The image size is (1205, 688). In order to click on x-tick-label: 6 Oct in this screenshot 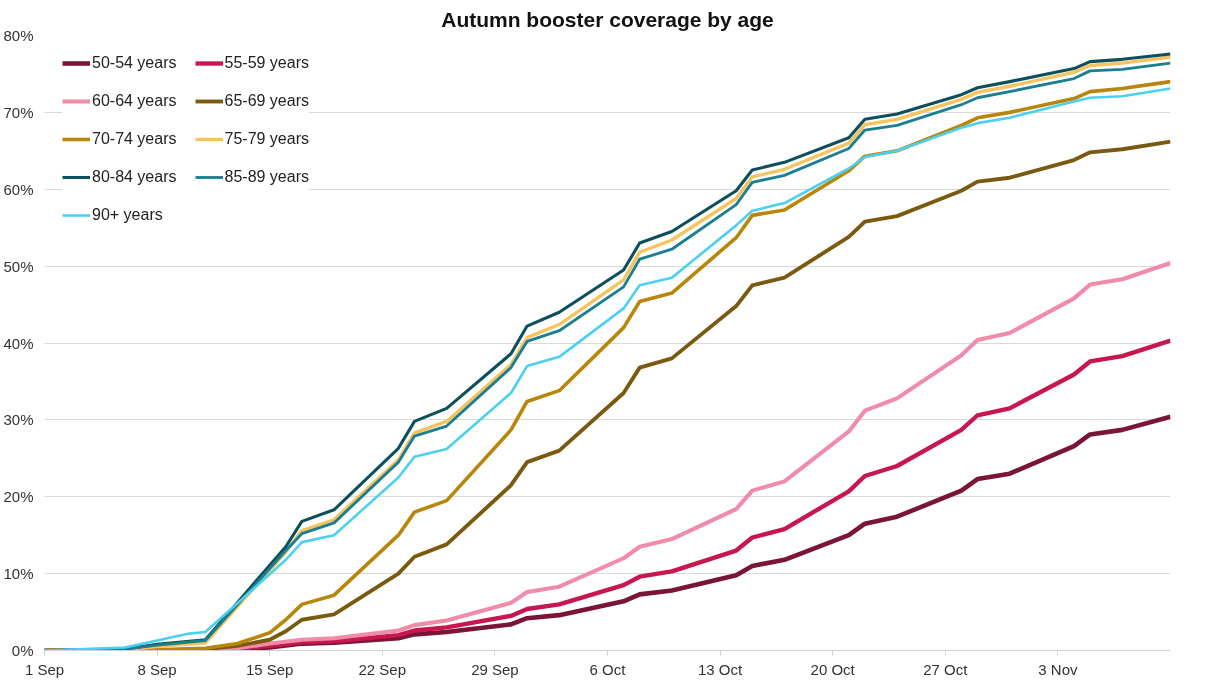, I will do `click(608, 669)`.